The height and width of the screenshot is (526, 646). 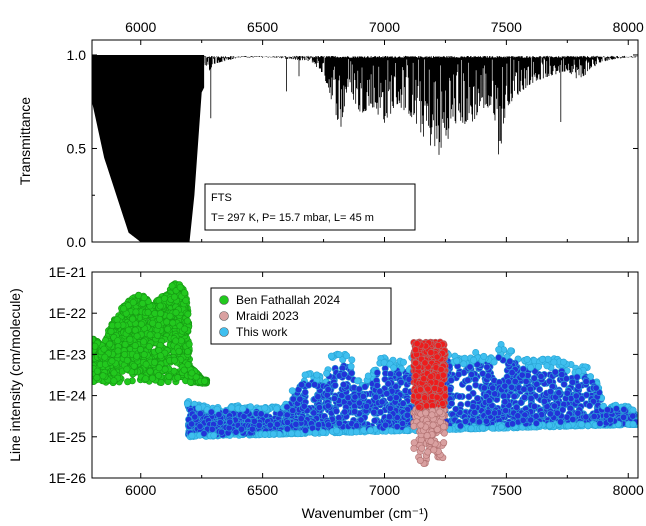 I want to click on legend: Ben Fathallah 2024 Mraidi 2023 This work, so click(x=301, y=316).